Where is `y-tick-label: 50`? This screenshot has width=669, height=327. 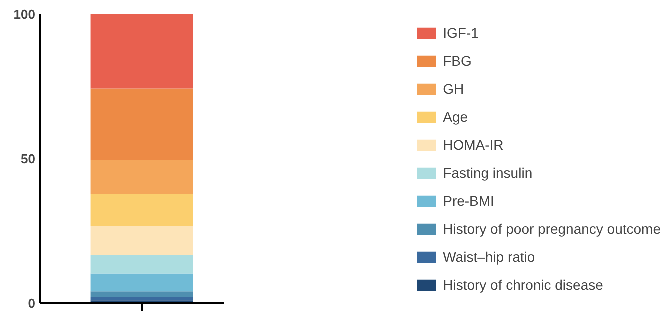 y-tick-label: 50 is located at coordinates (28, 159).